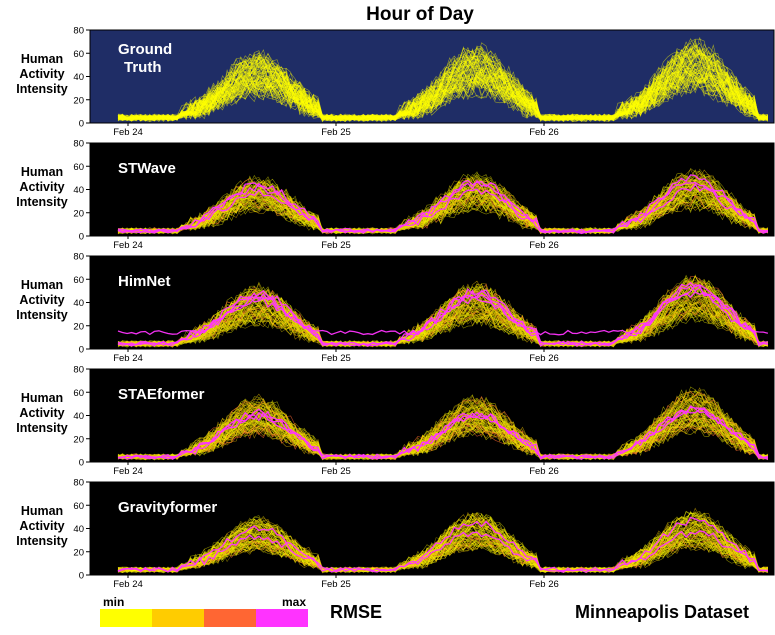 This screenshot has width=775, height=635. Describe the element at coordinates (145, 58) in the screenshot. I see `panel-label: Ground Truth` at that location.